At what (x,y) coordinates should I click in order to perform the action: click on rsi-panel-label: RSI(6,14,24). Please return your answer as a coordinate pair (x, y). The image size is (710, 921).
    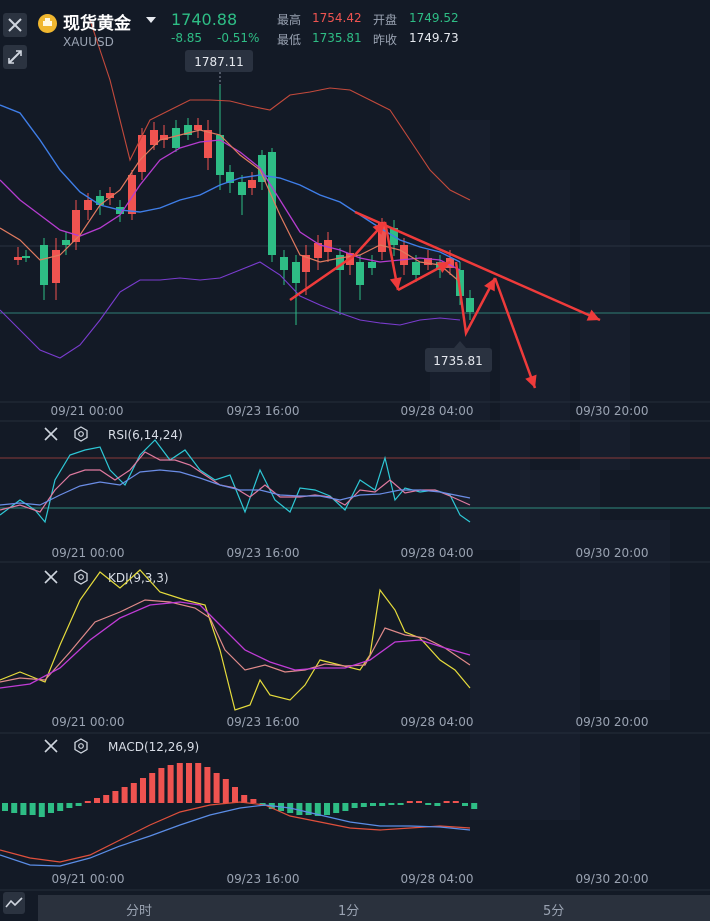
    Looking at the image, I should click on (145, 435).